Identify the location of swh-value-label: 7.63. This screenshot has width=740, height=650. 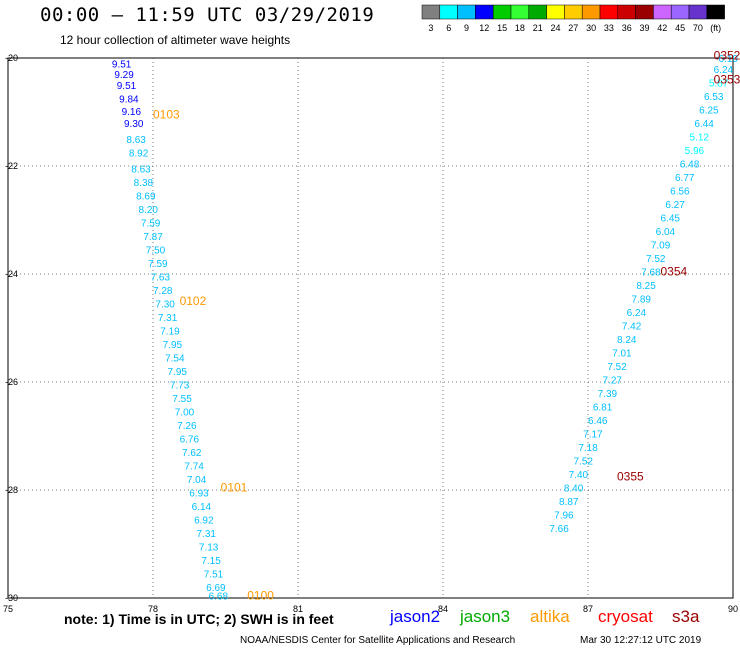
(161, 278).